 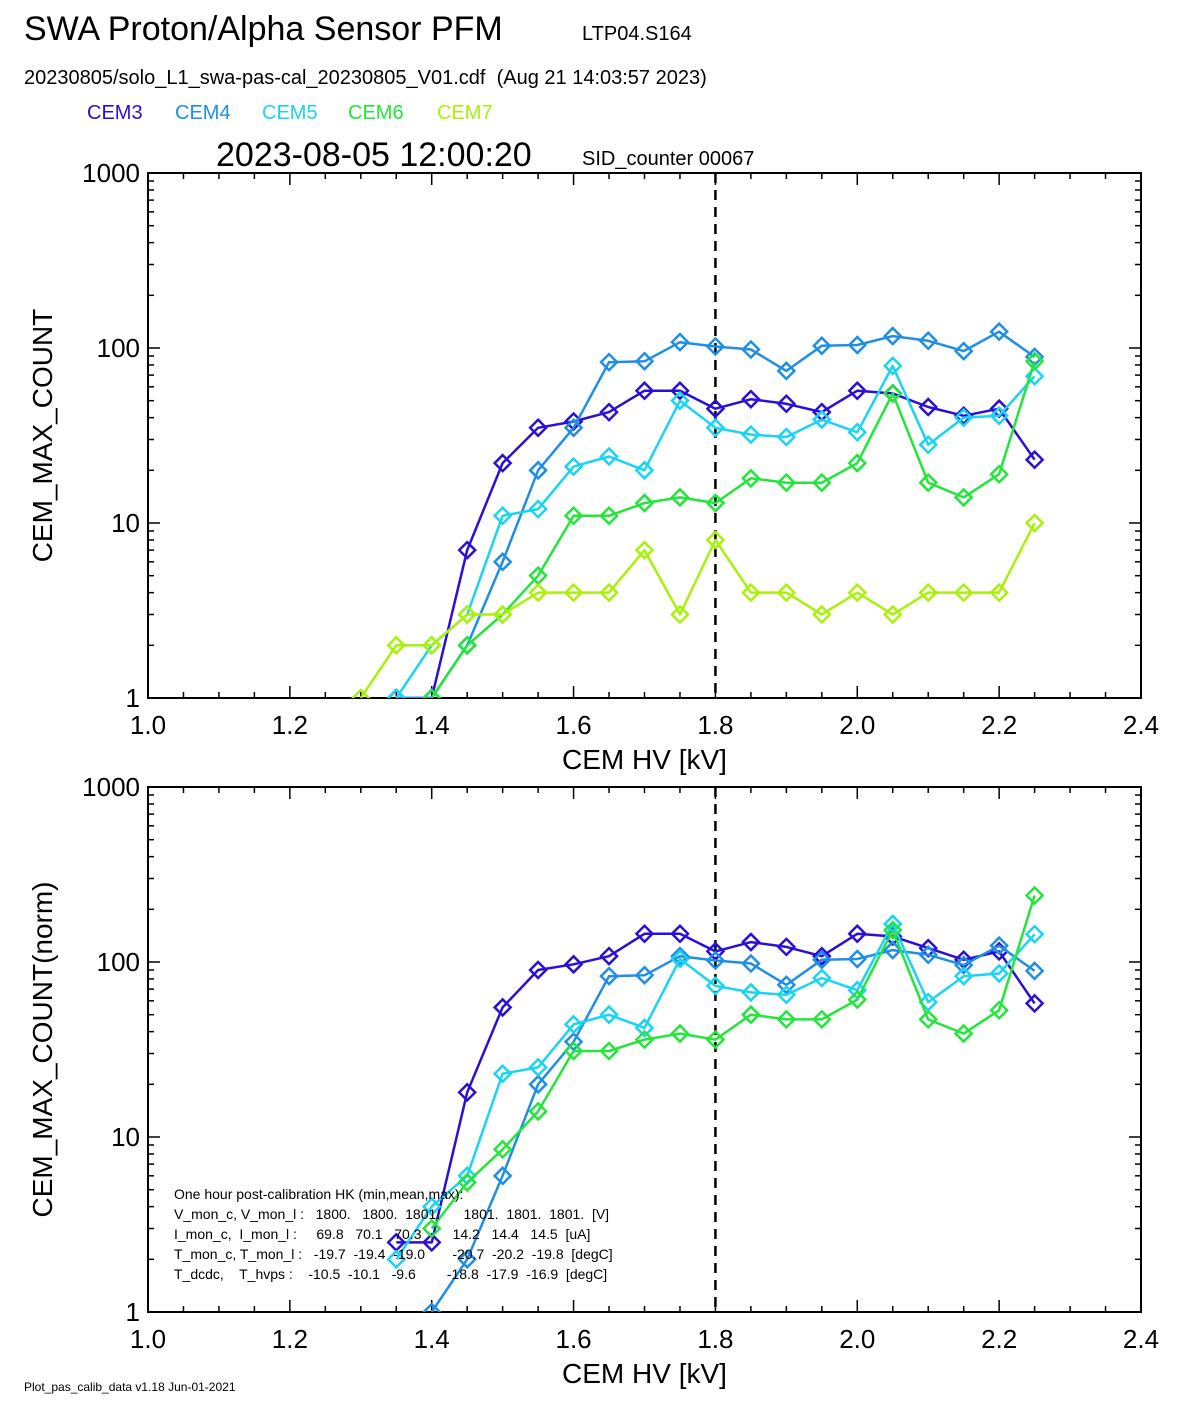 I want to click on legend-item-cem7: CEM7, so click(x=465, y=113).